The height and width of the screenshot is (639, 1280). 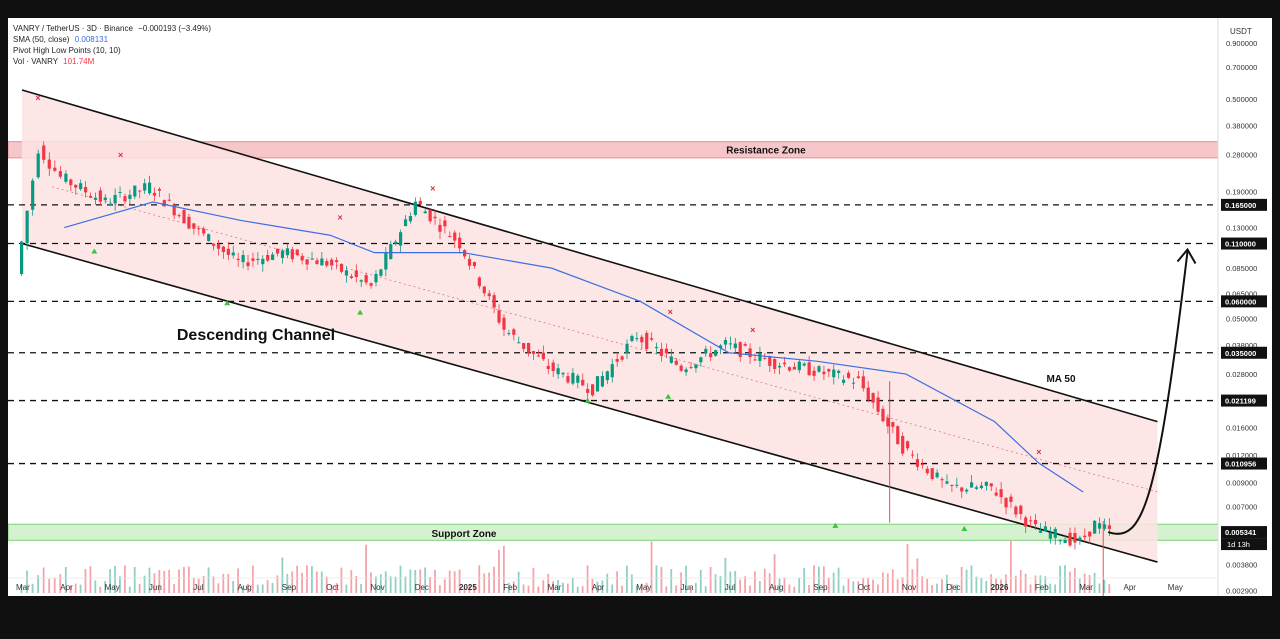 I want to click on legend-volume: Vol · VANRY 101.74M, so click(x=53, y=62).